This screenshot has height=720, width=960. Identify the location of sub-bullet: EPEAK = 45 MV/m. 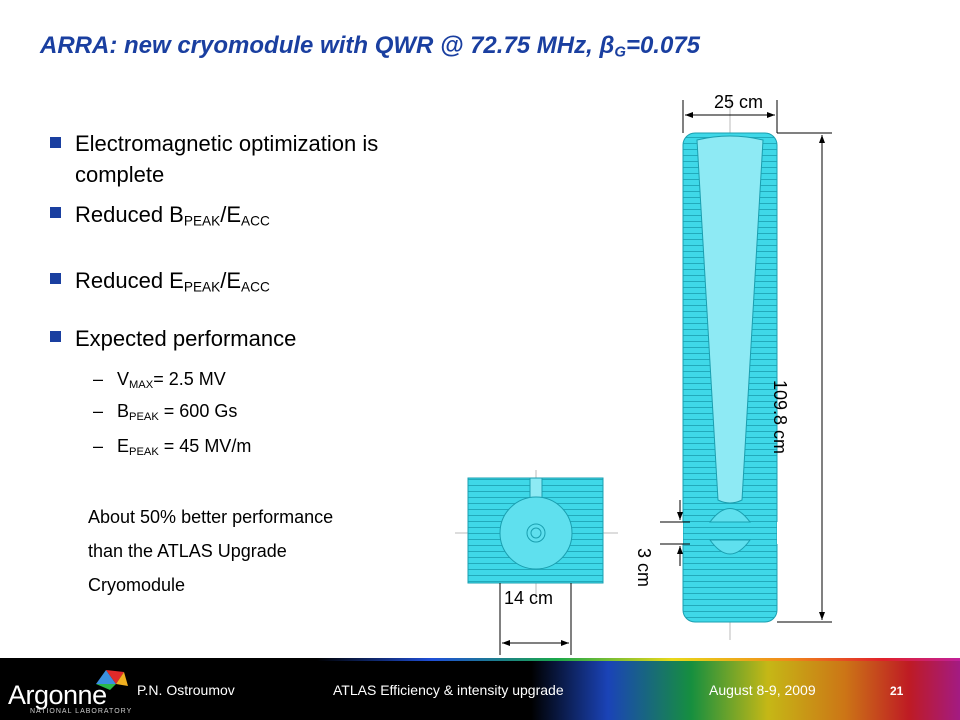
(184, 447).